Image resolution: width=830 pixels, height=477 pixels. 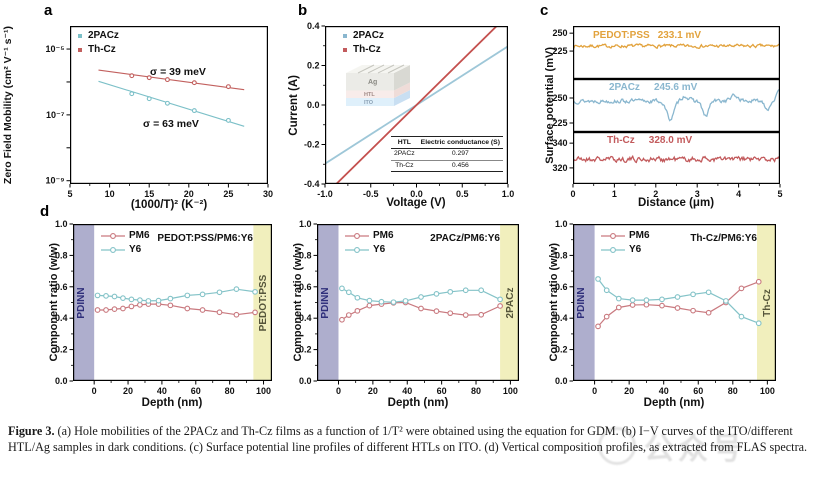 I want to click on panel-c2-svg: 225 250, so click(x=666, y=105).